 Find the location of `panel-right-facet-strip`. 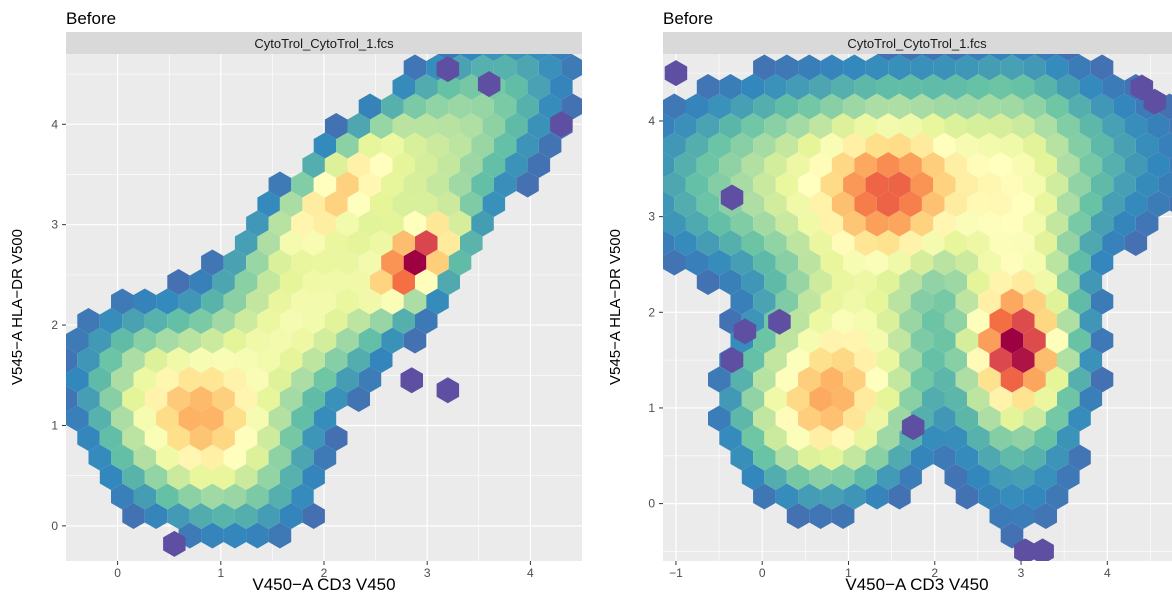

panel-right-facet-strip is located at coordinates (917, 43).